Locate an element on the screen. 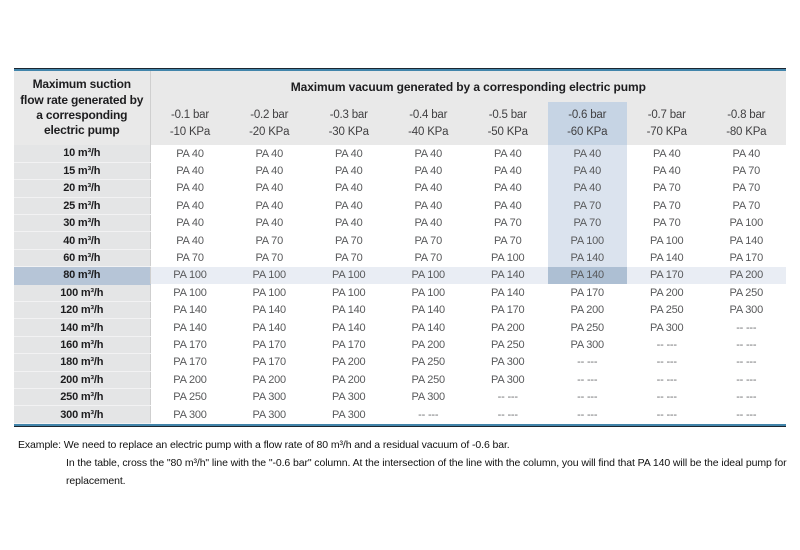 Image resolution: width=800 pixels, height=550 pixels. column-bar-label: -0.4 bar is located at coordinates (428, 115).